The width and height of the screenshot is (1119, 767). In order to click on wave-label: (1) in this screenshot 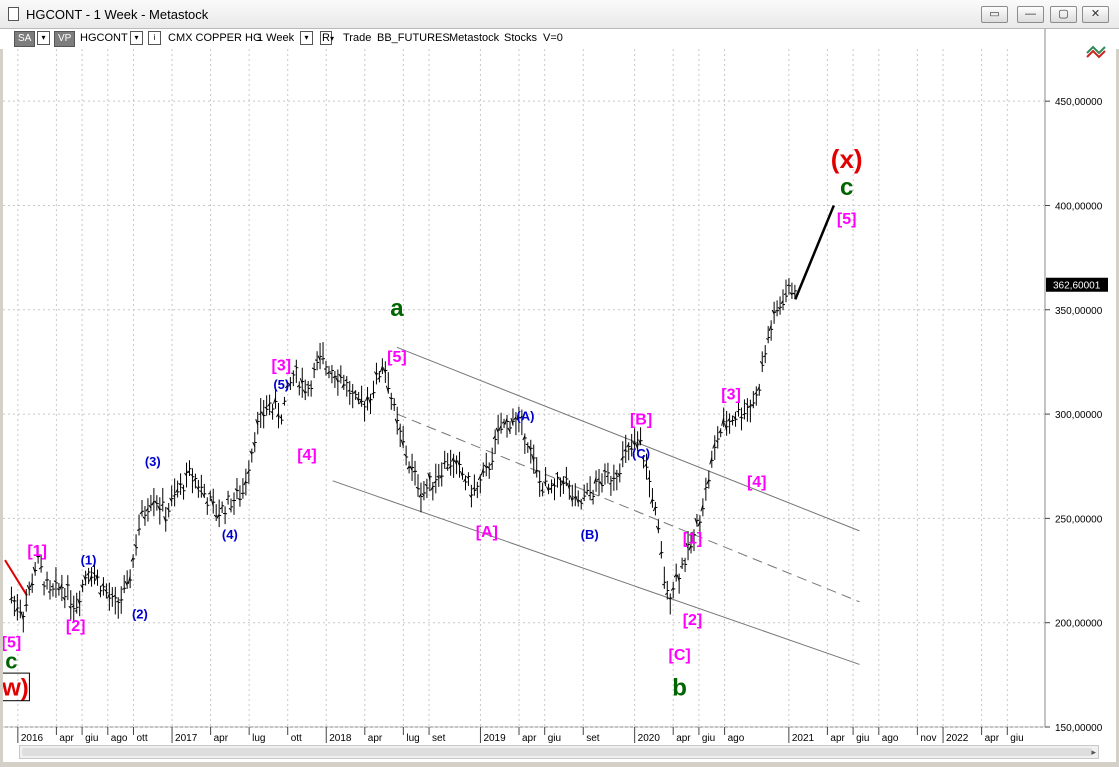, I will do `click(89, 559)`.